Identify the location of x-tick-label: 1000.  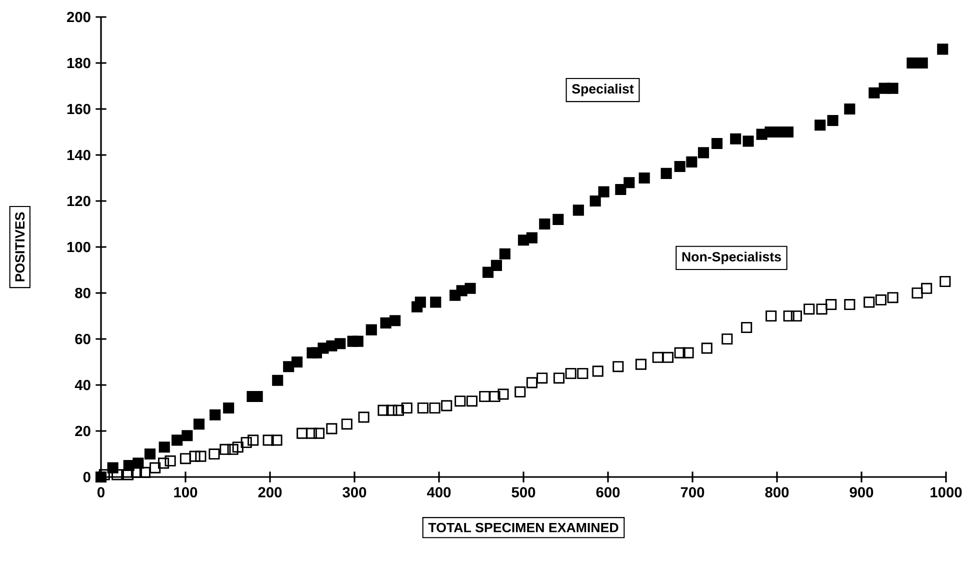
(946, 492).